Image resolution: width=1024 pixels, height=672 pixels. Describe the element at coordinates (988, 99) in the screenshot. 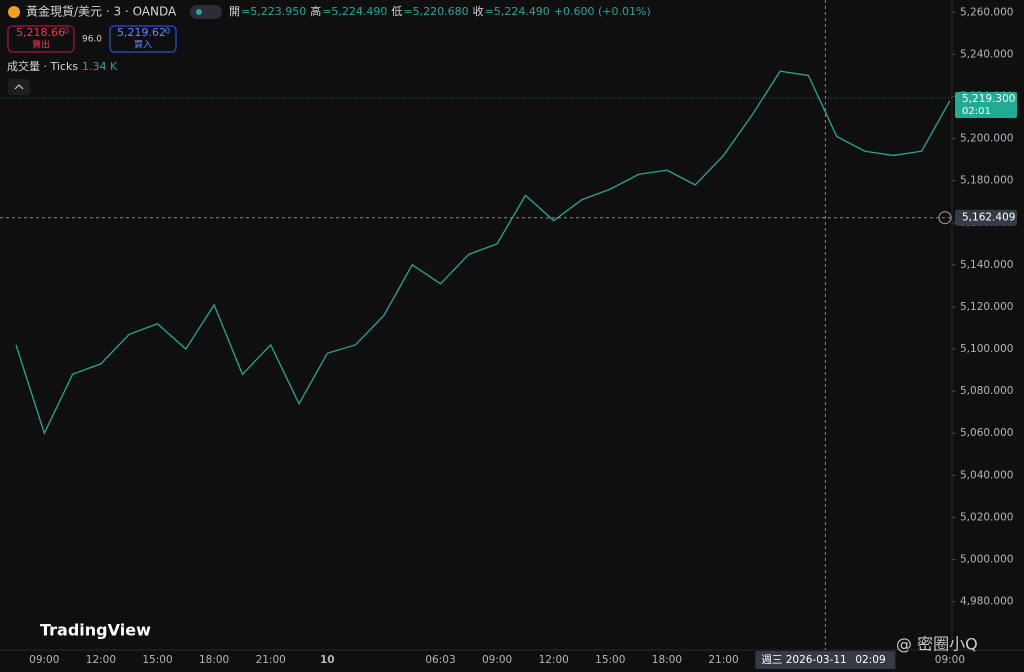

I see `last-price-label: 5,219.300` at that location.